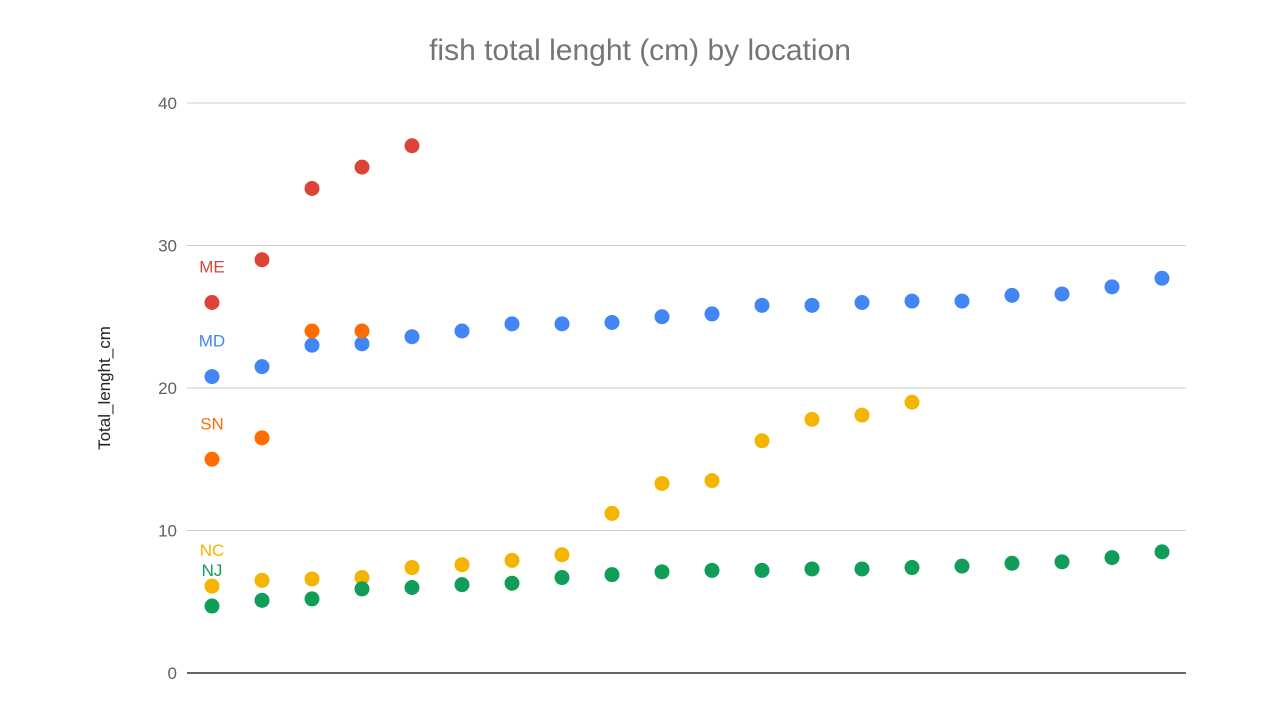 This screenshot has width=1280, height=720. What do you see at coordinates (212, 550) in the screenshot?
I see `series-label-nc: NC` at bounding box center [212, 550].